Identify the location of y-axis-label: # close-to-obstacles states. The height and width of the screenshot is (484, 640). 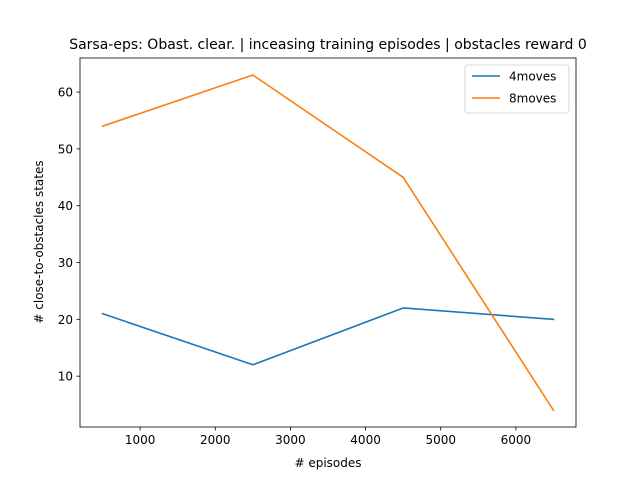
(39, 241).